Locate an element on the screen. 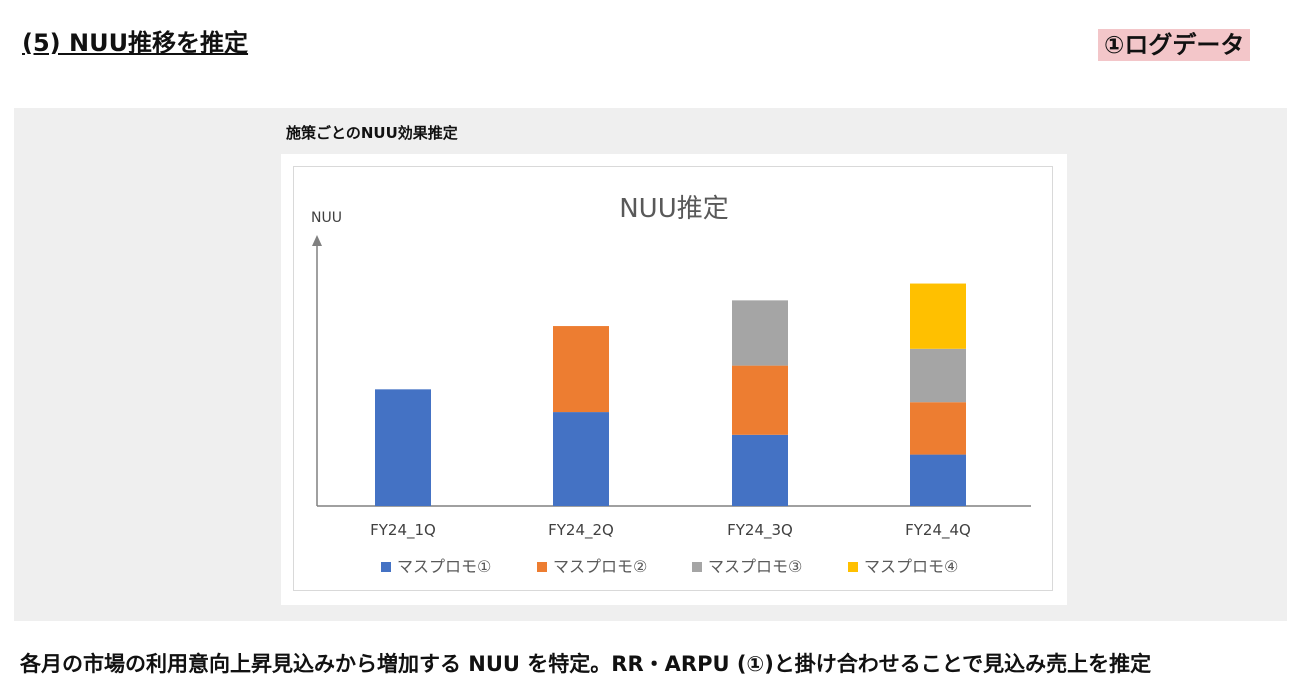 The width and height of the screenshot is (1300, 699). x-tick-label: FY24_4Q is located at coordinates (938, 530).